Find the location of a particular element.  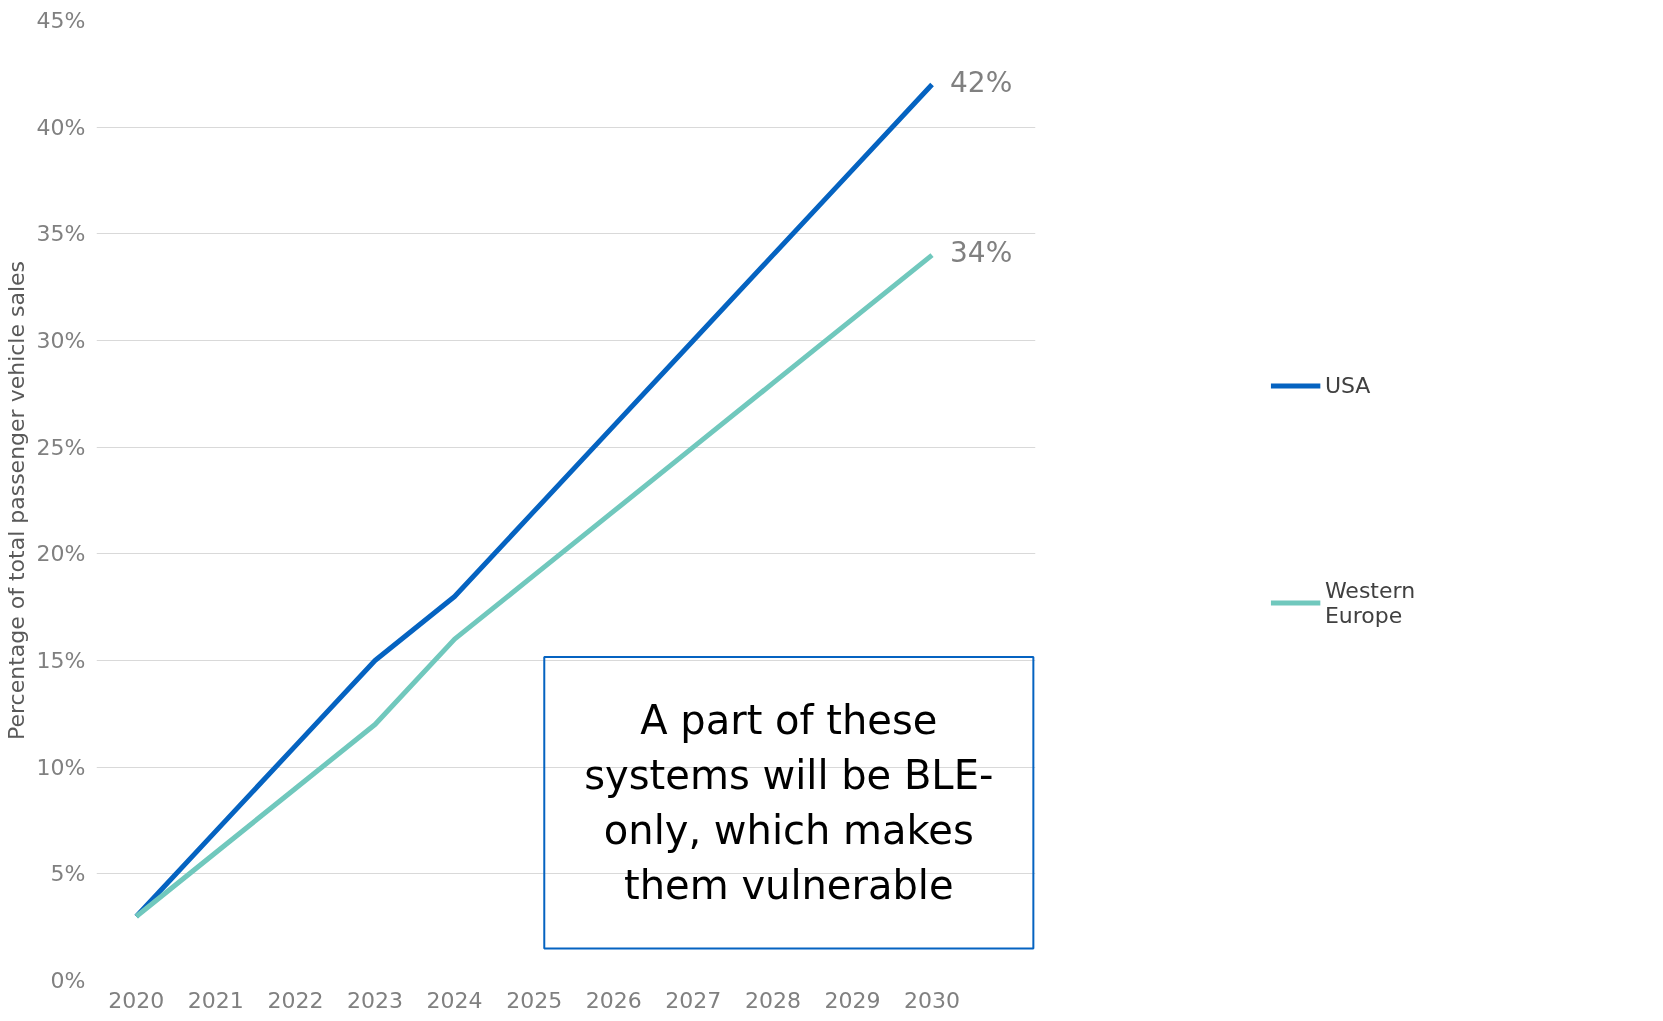

x-tick-label: 2028 is located at coordinates (772, 1000).